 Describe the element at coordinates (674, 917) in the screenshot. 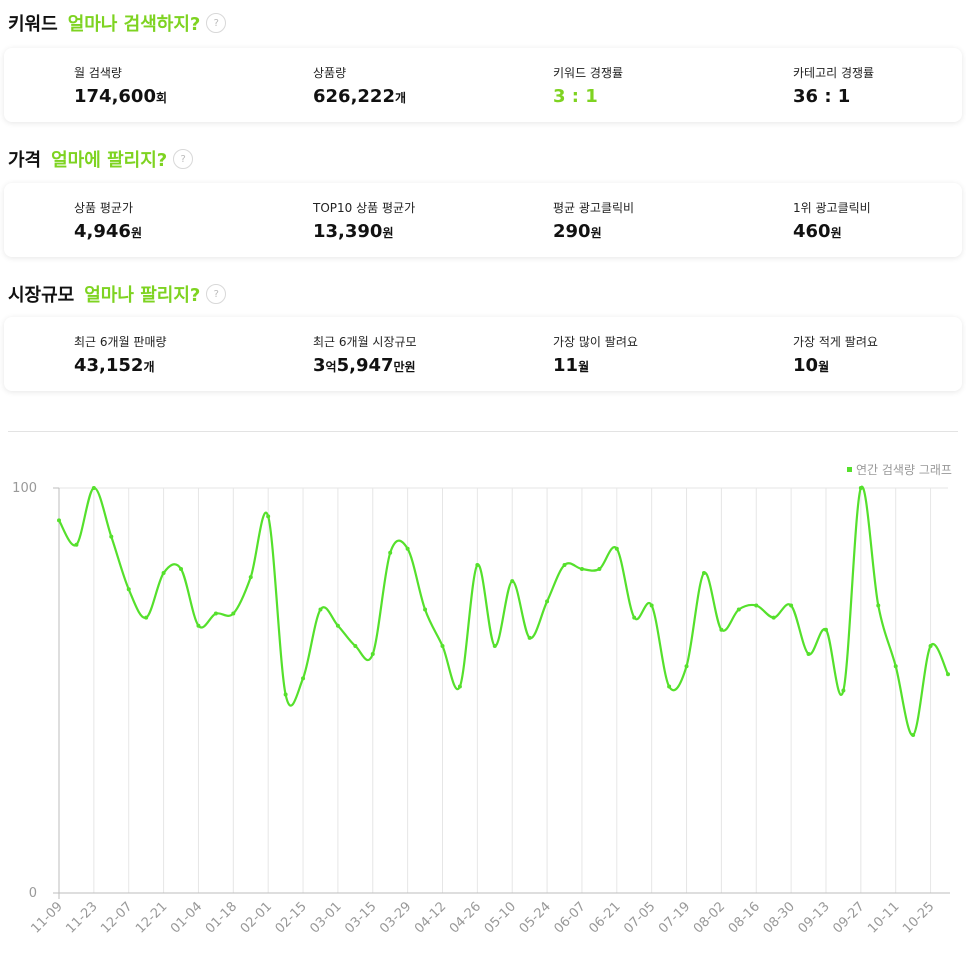

I see `x-tick-label: 07-19` at that location.